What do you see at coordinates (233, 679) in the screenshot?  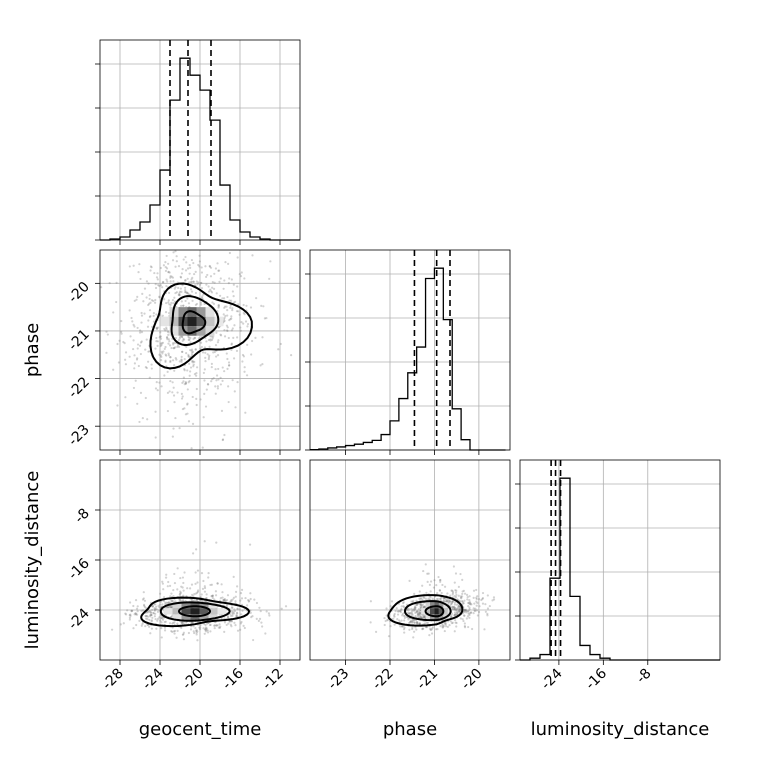 I see `x-tick-label: -16` at bounding box center [233, 679].